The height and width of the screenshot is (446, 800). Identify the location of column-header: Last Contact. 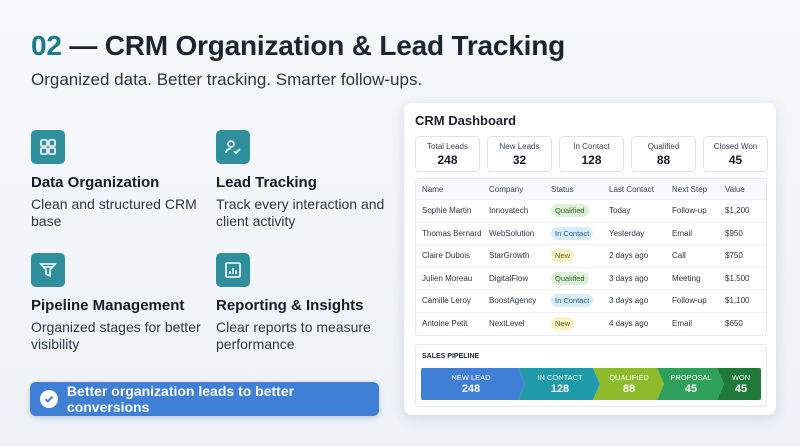
(631, 189).